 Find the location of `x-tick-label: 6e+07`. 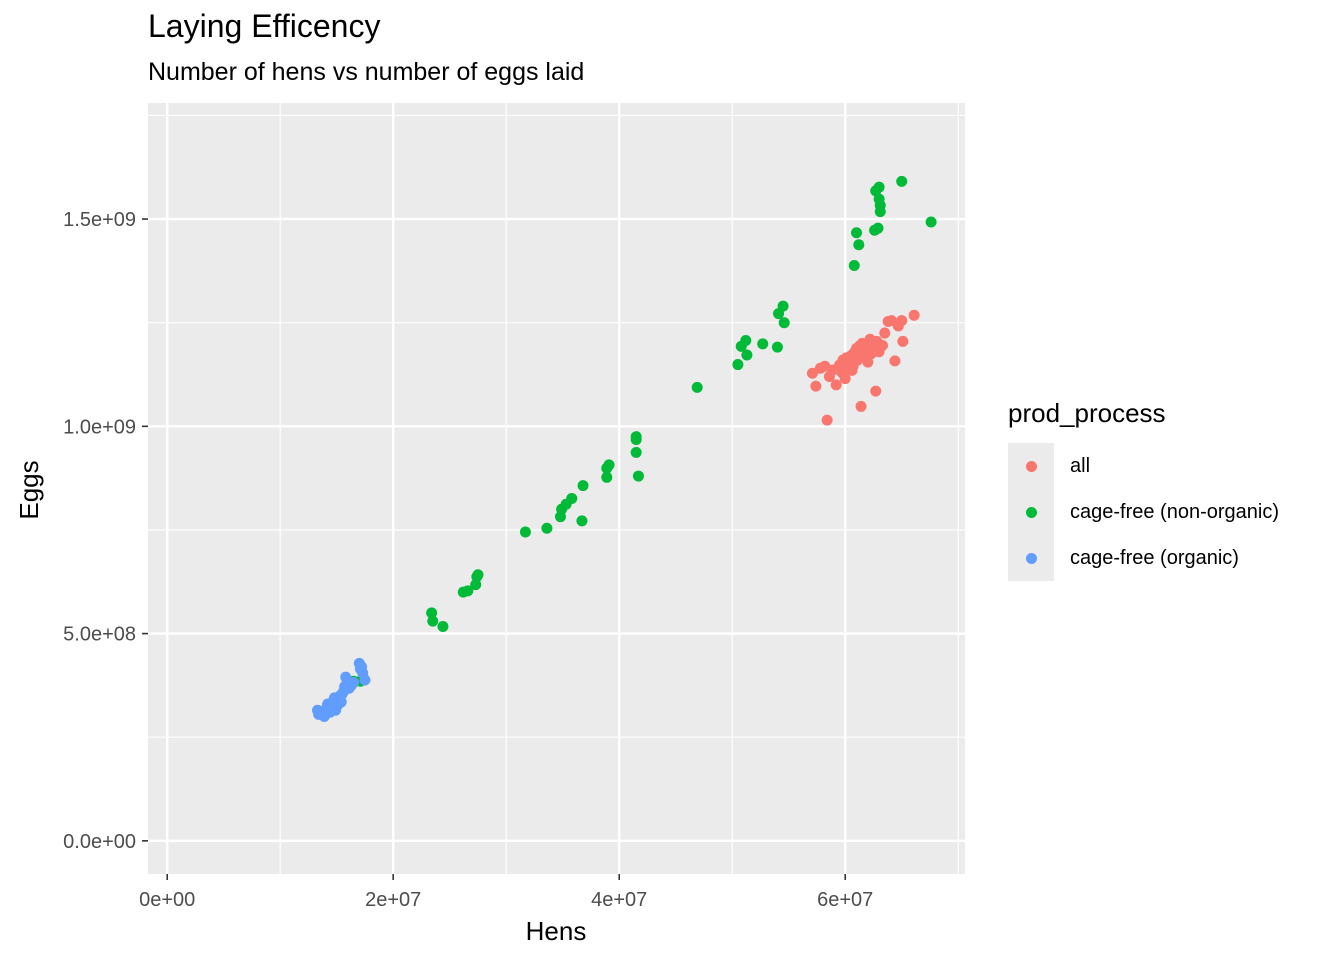

x-tick-label: 6e+07 is located at coordinates (845, 900).